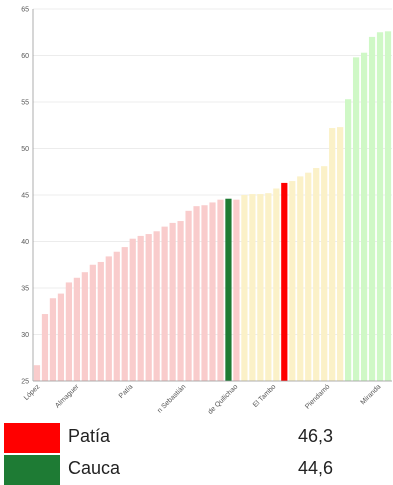 The height and width of the screenshot is (485, 393). I want to click on y-tick-label: 30, so click(25, 335).